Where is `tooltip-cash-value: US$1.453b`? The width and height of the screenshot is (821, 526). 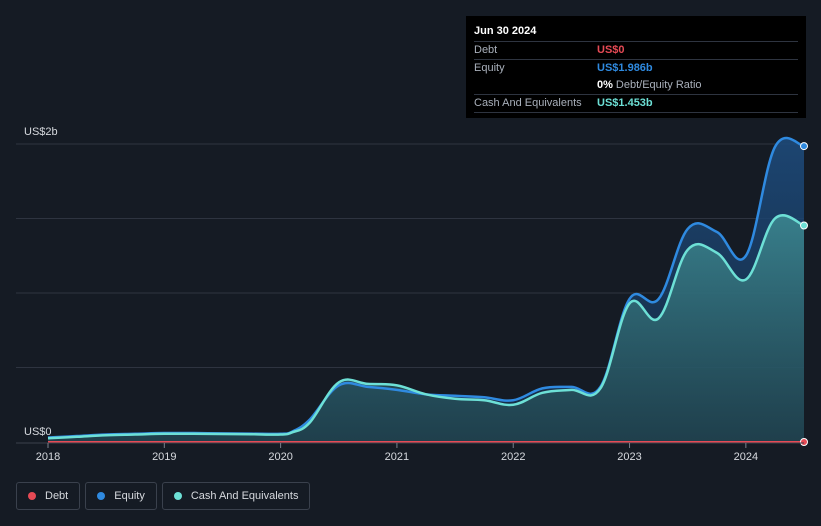
tooltip-cash-value: US$1.453b is located at coordinates (625, 103).